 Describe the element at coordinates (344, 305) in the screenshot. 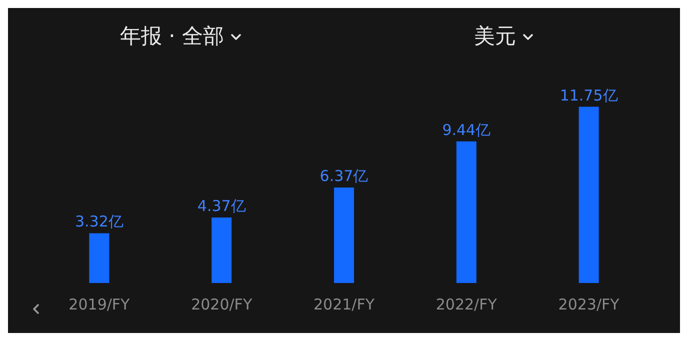

I see `x-tick-label: 2021/FY` at that location.